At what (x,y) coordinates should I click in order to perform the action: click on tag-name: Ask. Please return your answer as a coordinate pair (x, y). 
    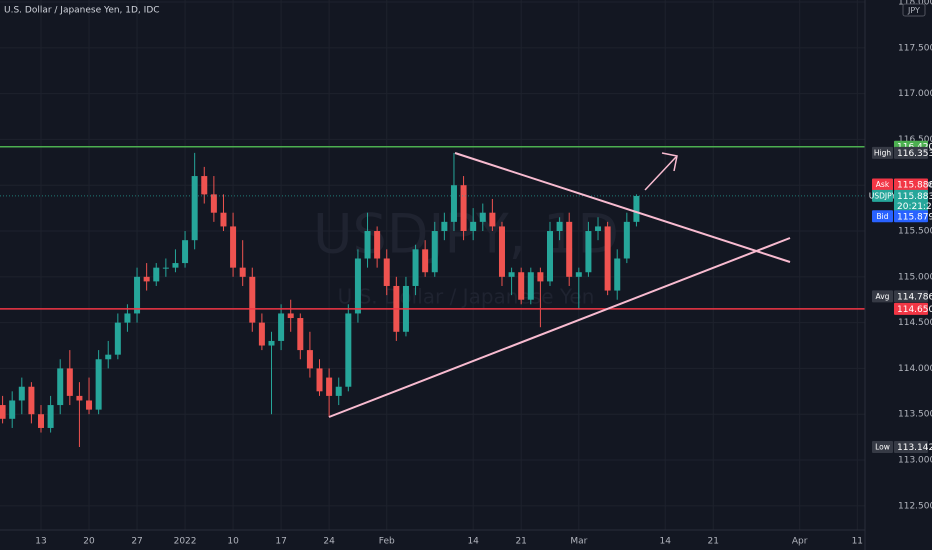
    Looking at the image, I should click on (883, 184).